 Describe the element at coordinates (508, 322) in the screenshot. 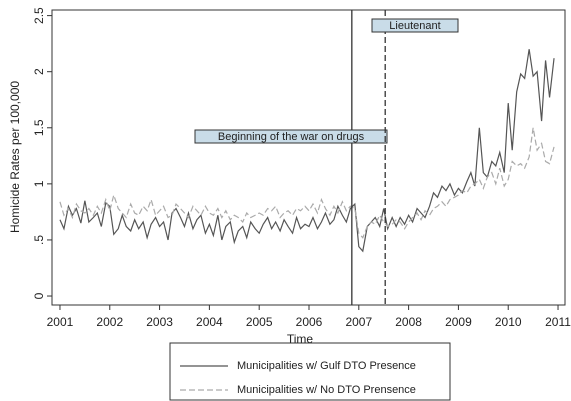

I see `x-tick-label: 2010` at that location.